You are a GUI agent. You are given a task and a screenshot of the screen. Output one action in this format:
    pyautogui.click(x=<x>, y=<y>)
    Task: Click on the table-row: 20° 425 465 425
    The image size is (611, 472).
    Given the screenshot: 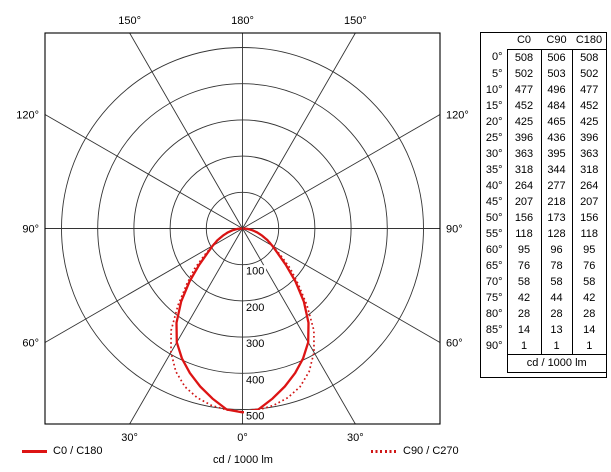 What is the action you would take?
    pyautogui.click(x=543, y=121)
    